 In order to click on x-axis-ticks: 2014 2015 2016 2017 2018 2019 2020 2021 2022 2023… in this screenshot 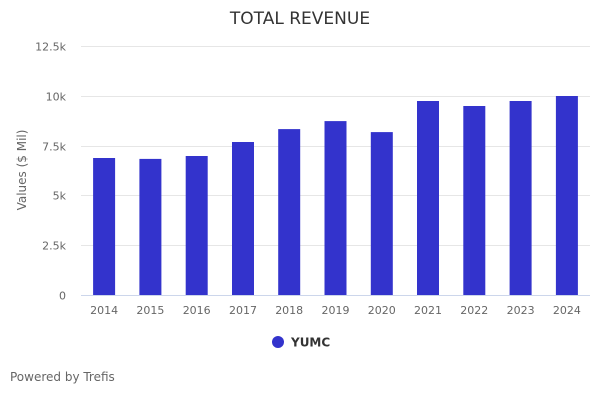, I will do `click(335, 310)`.